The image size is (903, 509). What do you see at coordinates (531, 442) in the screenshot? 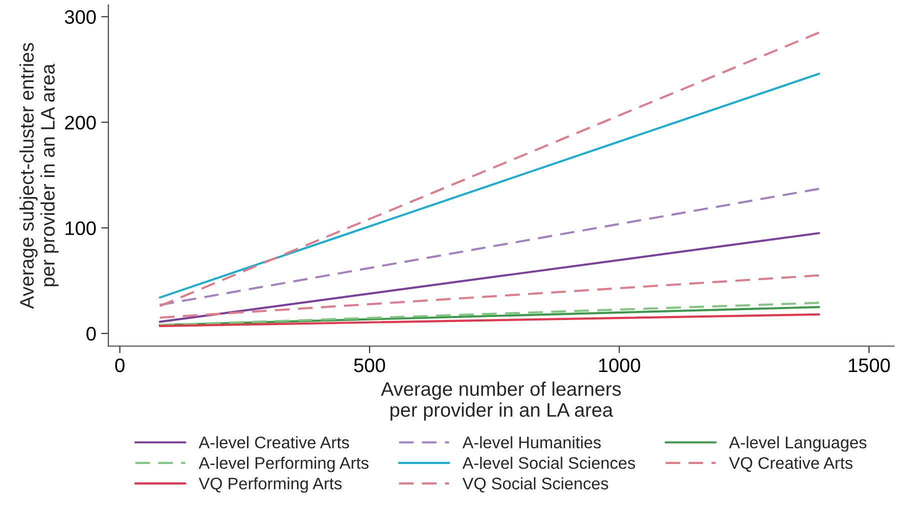
I see `legend-label: A-level Humanities` at bounding box center [531, 442].